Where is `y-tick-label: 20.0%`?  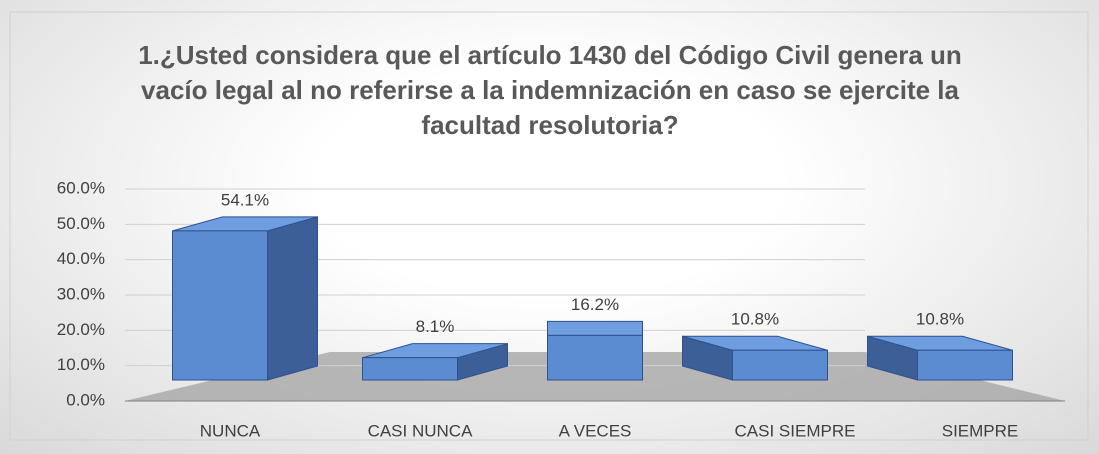
y-tick-label: 20.0% is located at coordinates (81, 329).